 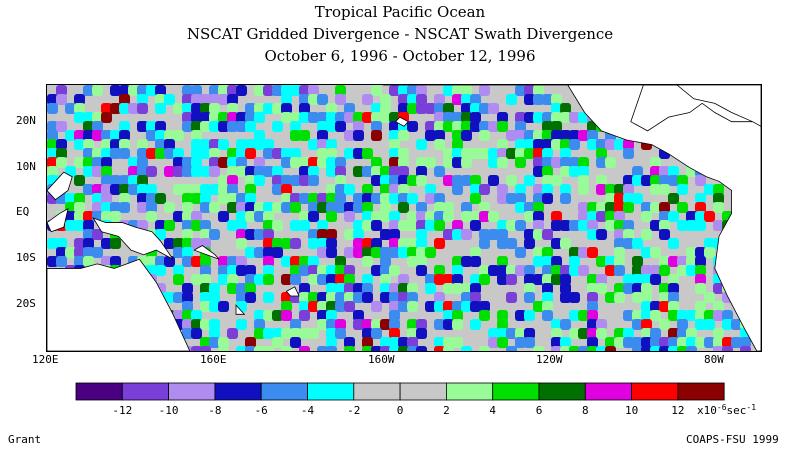 I want to click on caribbean-gulf-landmass, so click(x=702, y=106).